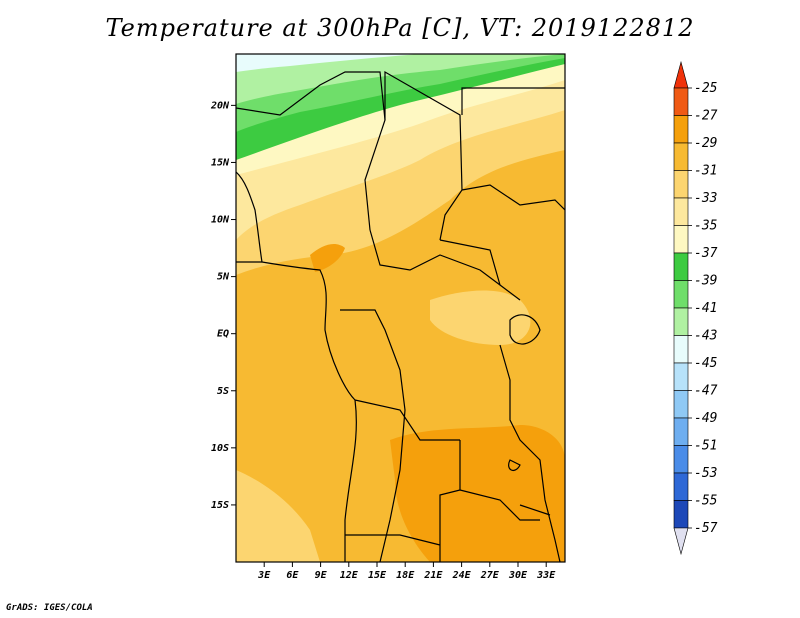  Describe the element at coordinates (220, 505) in the screenshot. I see `lat-label: 15S` at that location.